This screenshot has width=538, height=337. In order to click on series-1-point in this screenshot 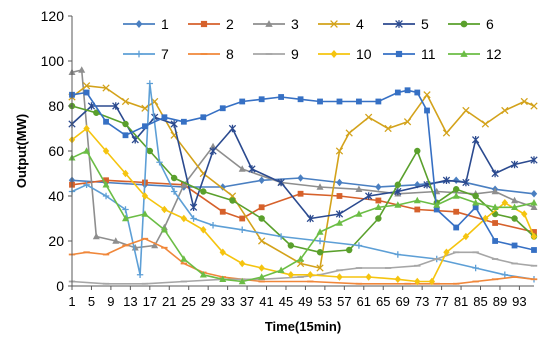, I will do `click(261, 180)`.